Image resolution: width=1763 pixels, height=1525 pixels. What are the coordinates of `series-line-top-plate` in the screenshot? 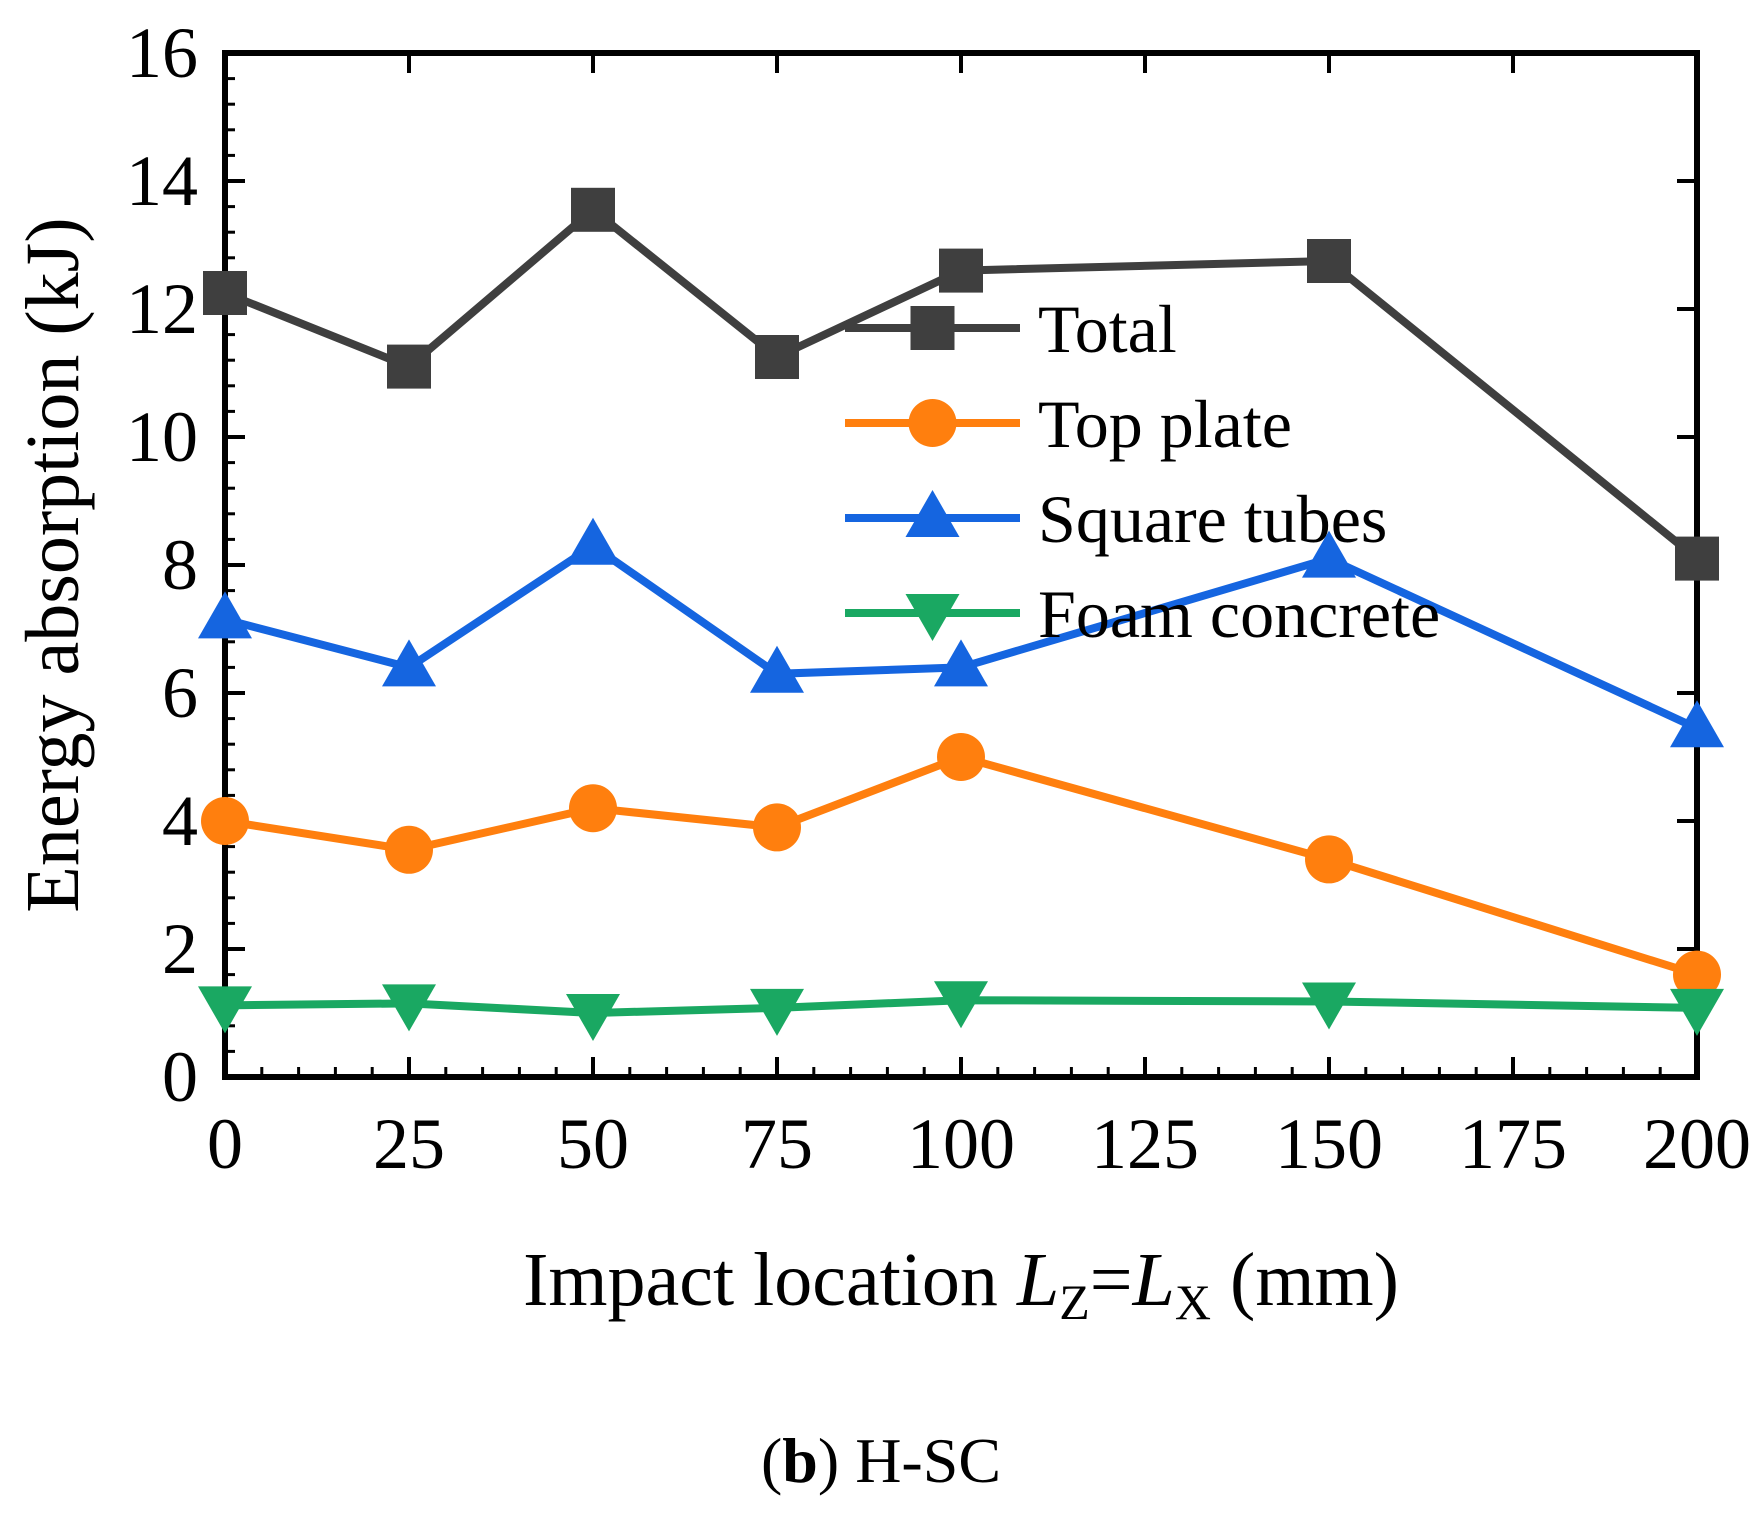 It's located at (961, 865).